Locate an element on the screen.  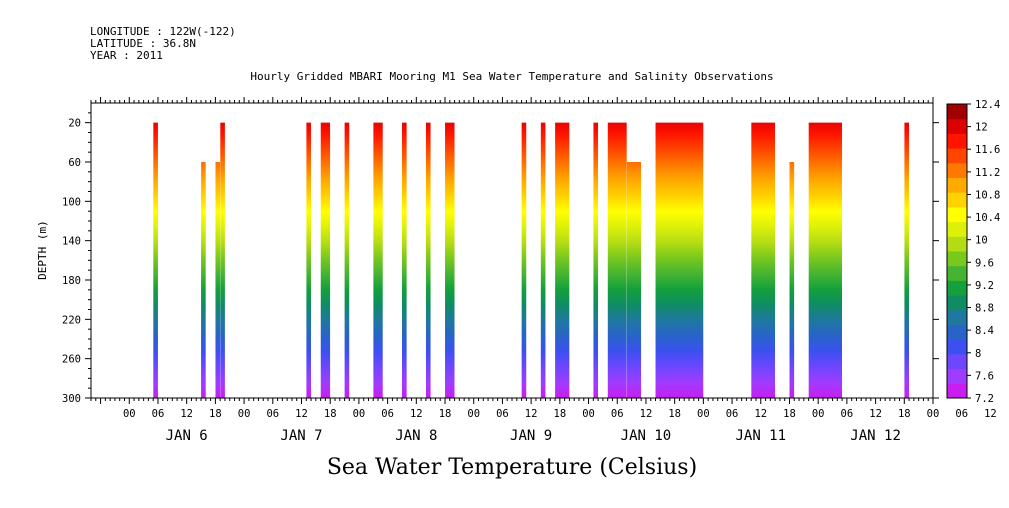
x-tick-label-18: 12 is located at coordinates (646, 414).